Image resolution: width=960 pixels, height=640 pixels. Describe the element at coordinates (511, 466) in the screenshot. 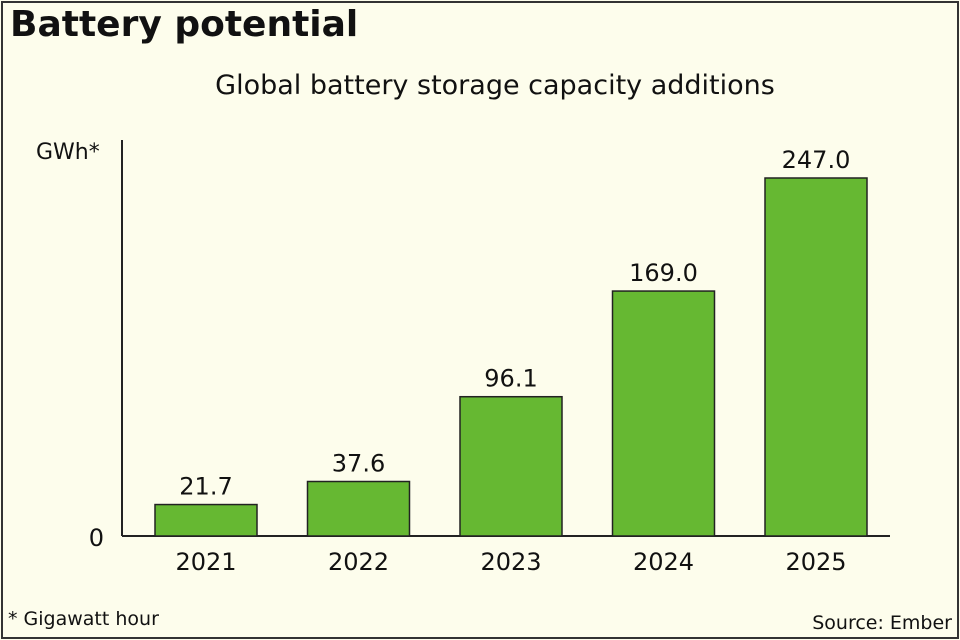

I see `bar-2023` at that location.